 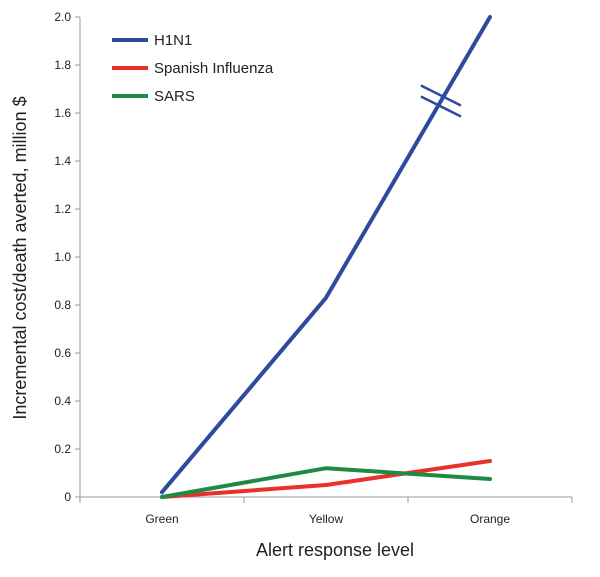 I want to click on x-axis-title: Alert response level, so click(x=335, y=550).